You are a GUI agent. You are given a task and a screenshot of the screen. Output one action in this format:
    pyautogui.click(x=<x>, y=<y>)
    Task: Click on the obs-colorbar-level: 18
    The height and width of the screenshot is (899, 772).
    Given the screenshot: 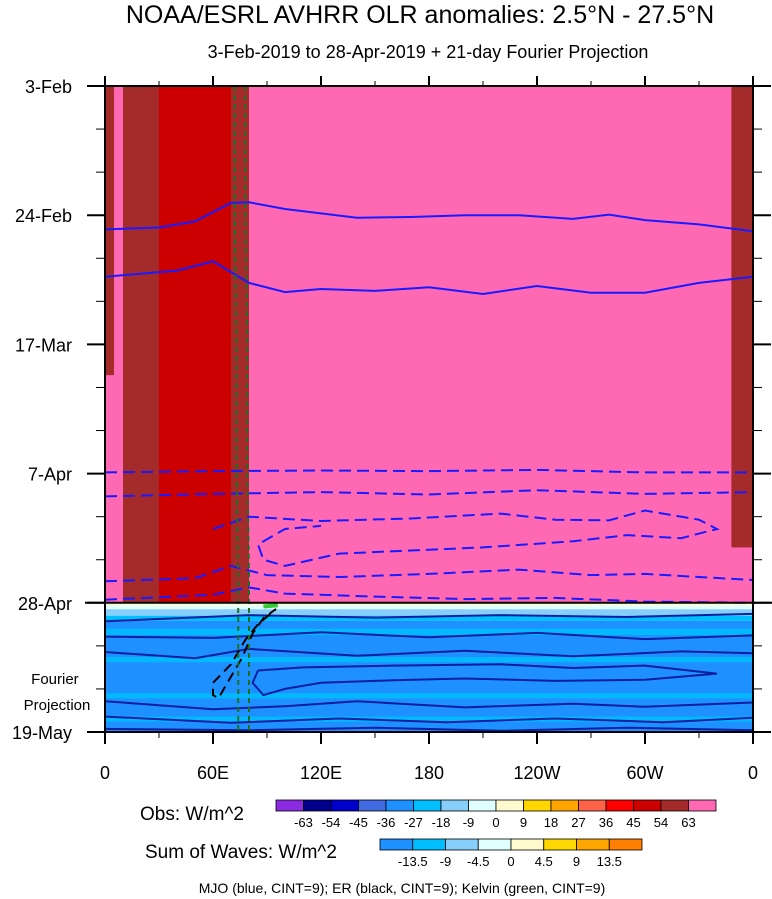 What is the action you would take?
    pyautogui.click(x=551, y=822)
    